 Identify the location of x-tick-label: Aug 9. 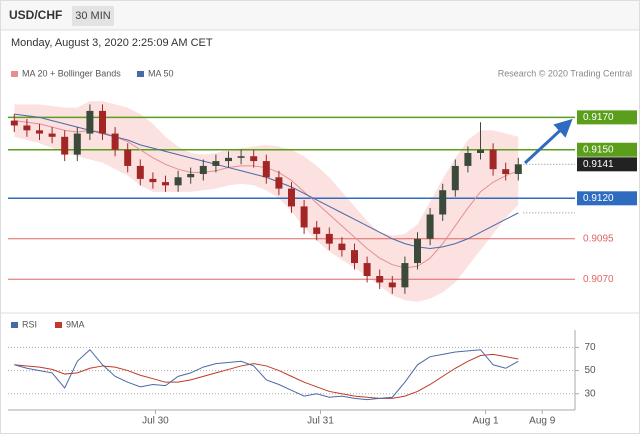
(542, 421).